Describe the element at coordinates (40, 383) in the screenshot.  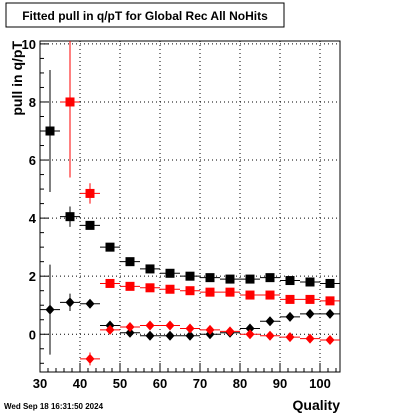
I see `x-tick-label: 30` at that location.